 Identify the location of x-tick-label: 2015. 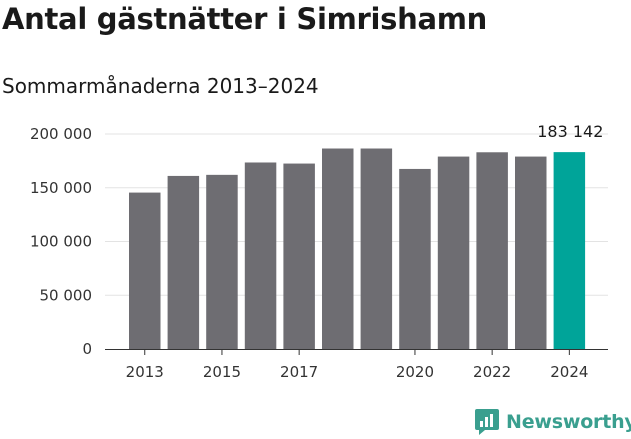
(222, 372).